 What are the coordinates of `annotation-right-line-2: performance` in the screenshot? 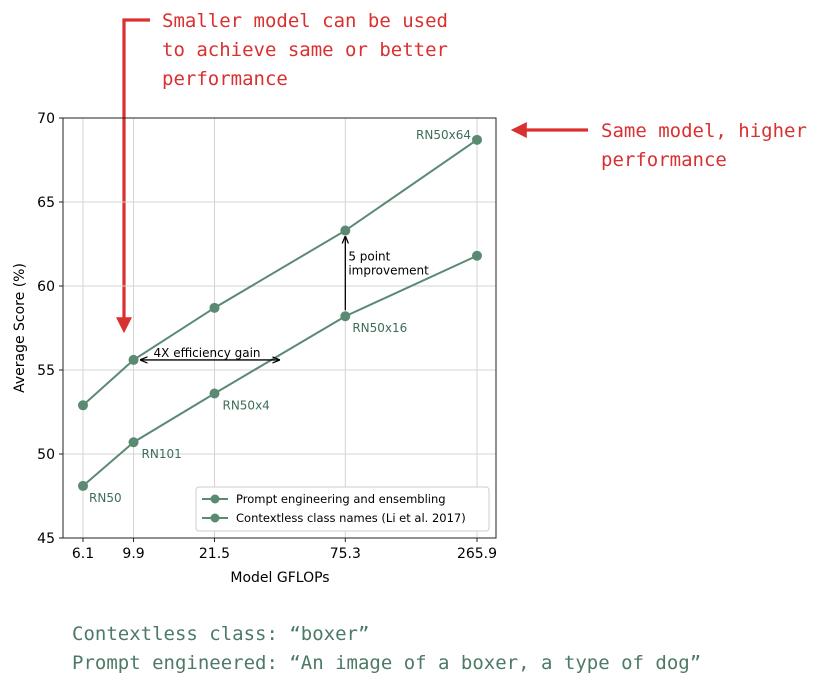 It's located at (664, 160).